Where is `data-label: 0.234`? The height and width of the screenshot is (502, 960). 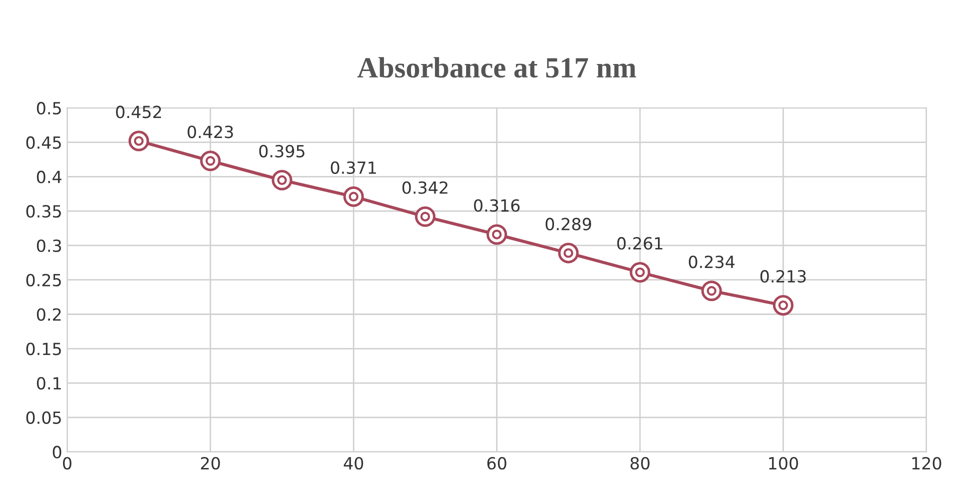 data-label: 0.234 is located at coordinates (711, 262).